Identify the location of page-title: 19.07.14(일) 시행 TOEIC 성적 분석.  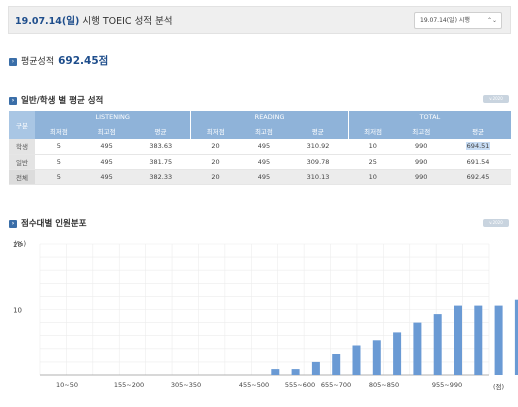
(94, 20).